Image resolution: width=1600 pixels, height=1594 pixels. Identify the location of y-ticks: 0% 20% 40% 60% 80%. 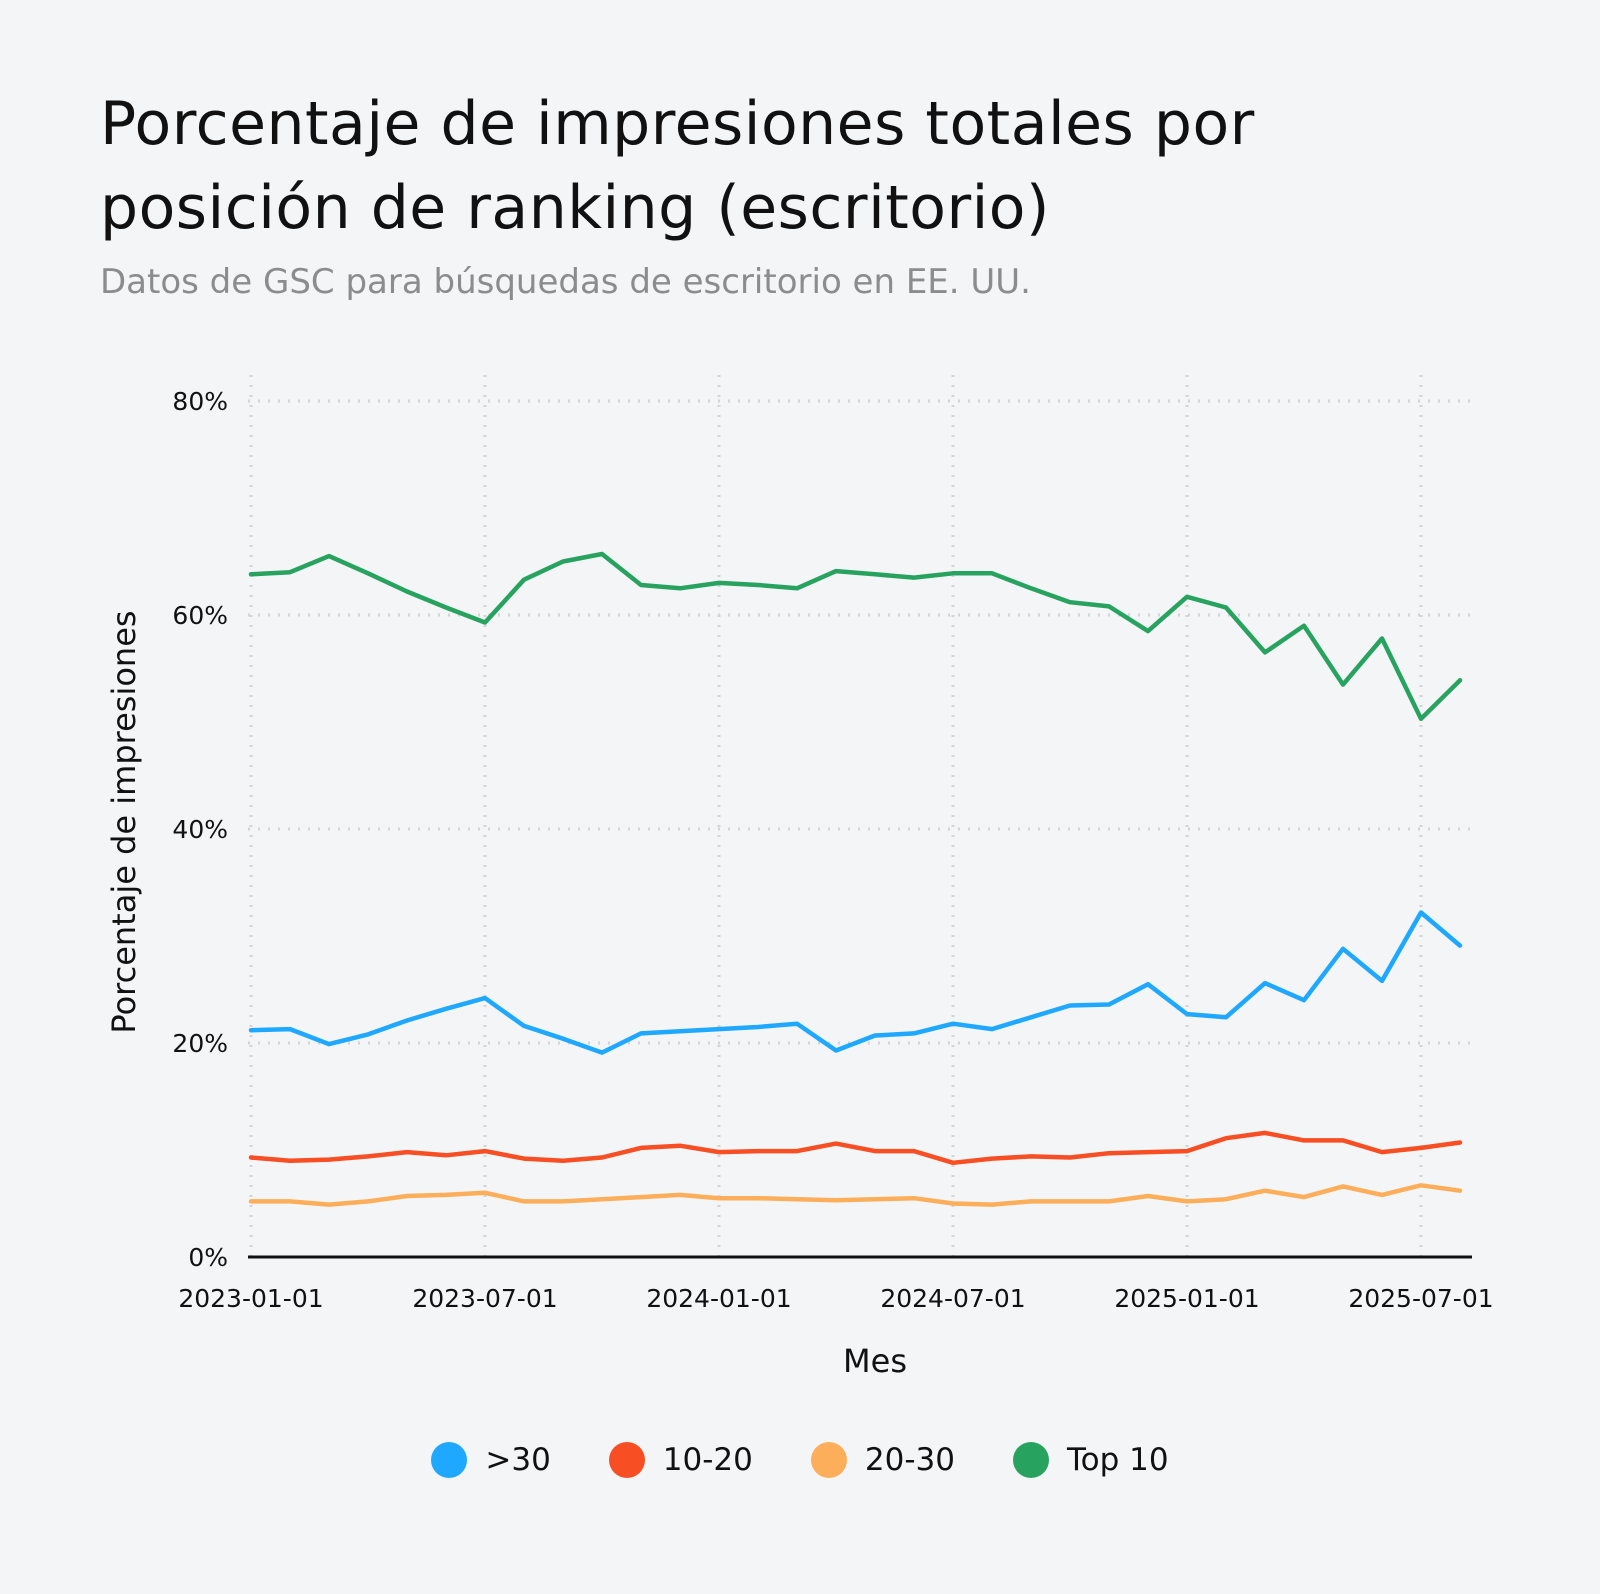
(200, 829).